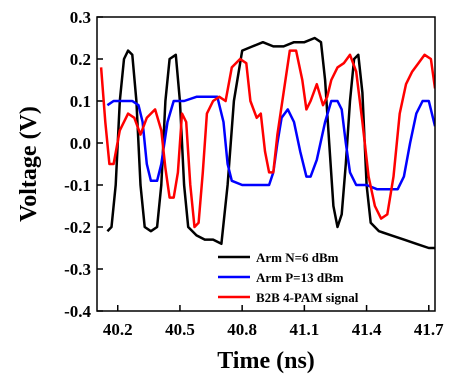 This screenshot has height=378, width=452. I want to click on y-tick-label: 0.3, so click(80, 17).